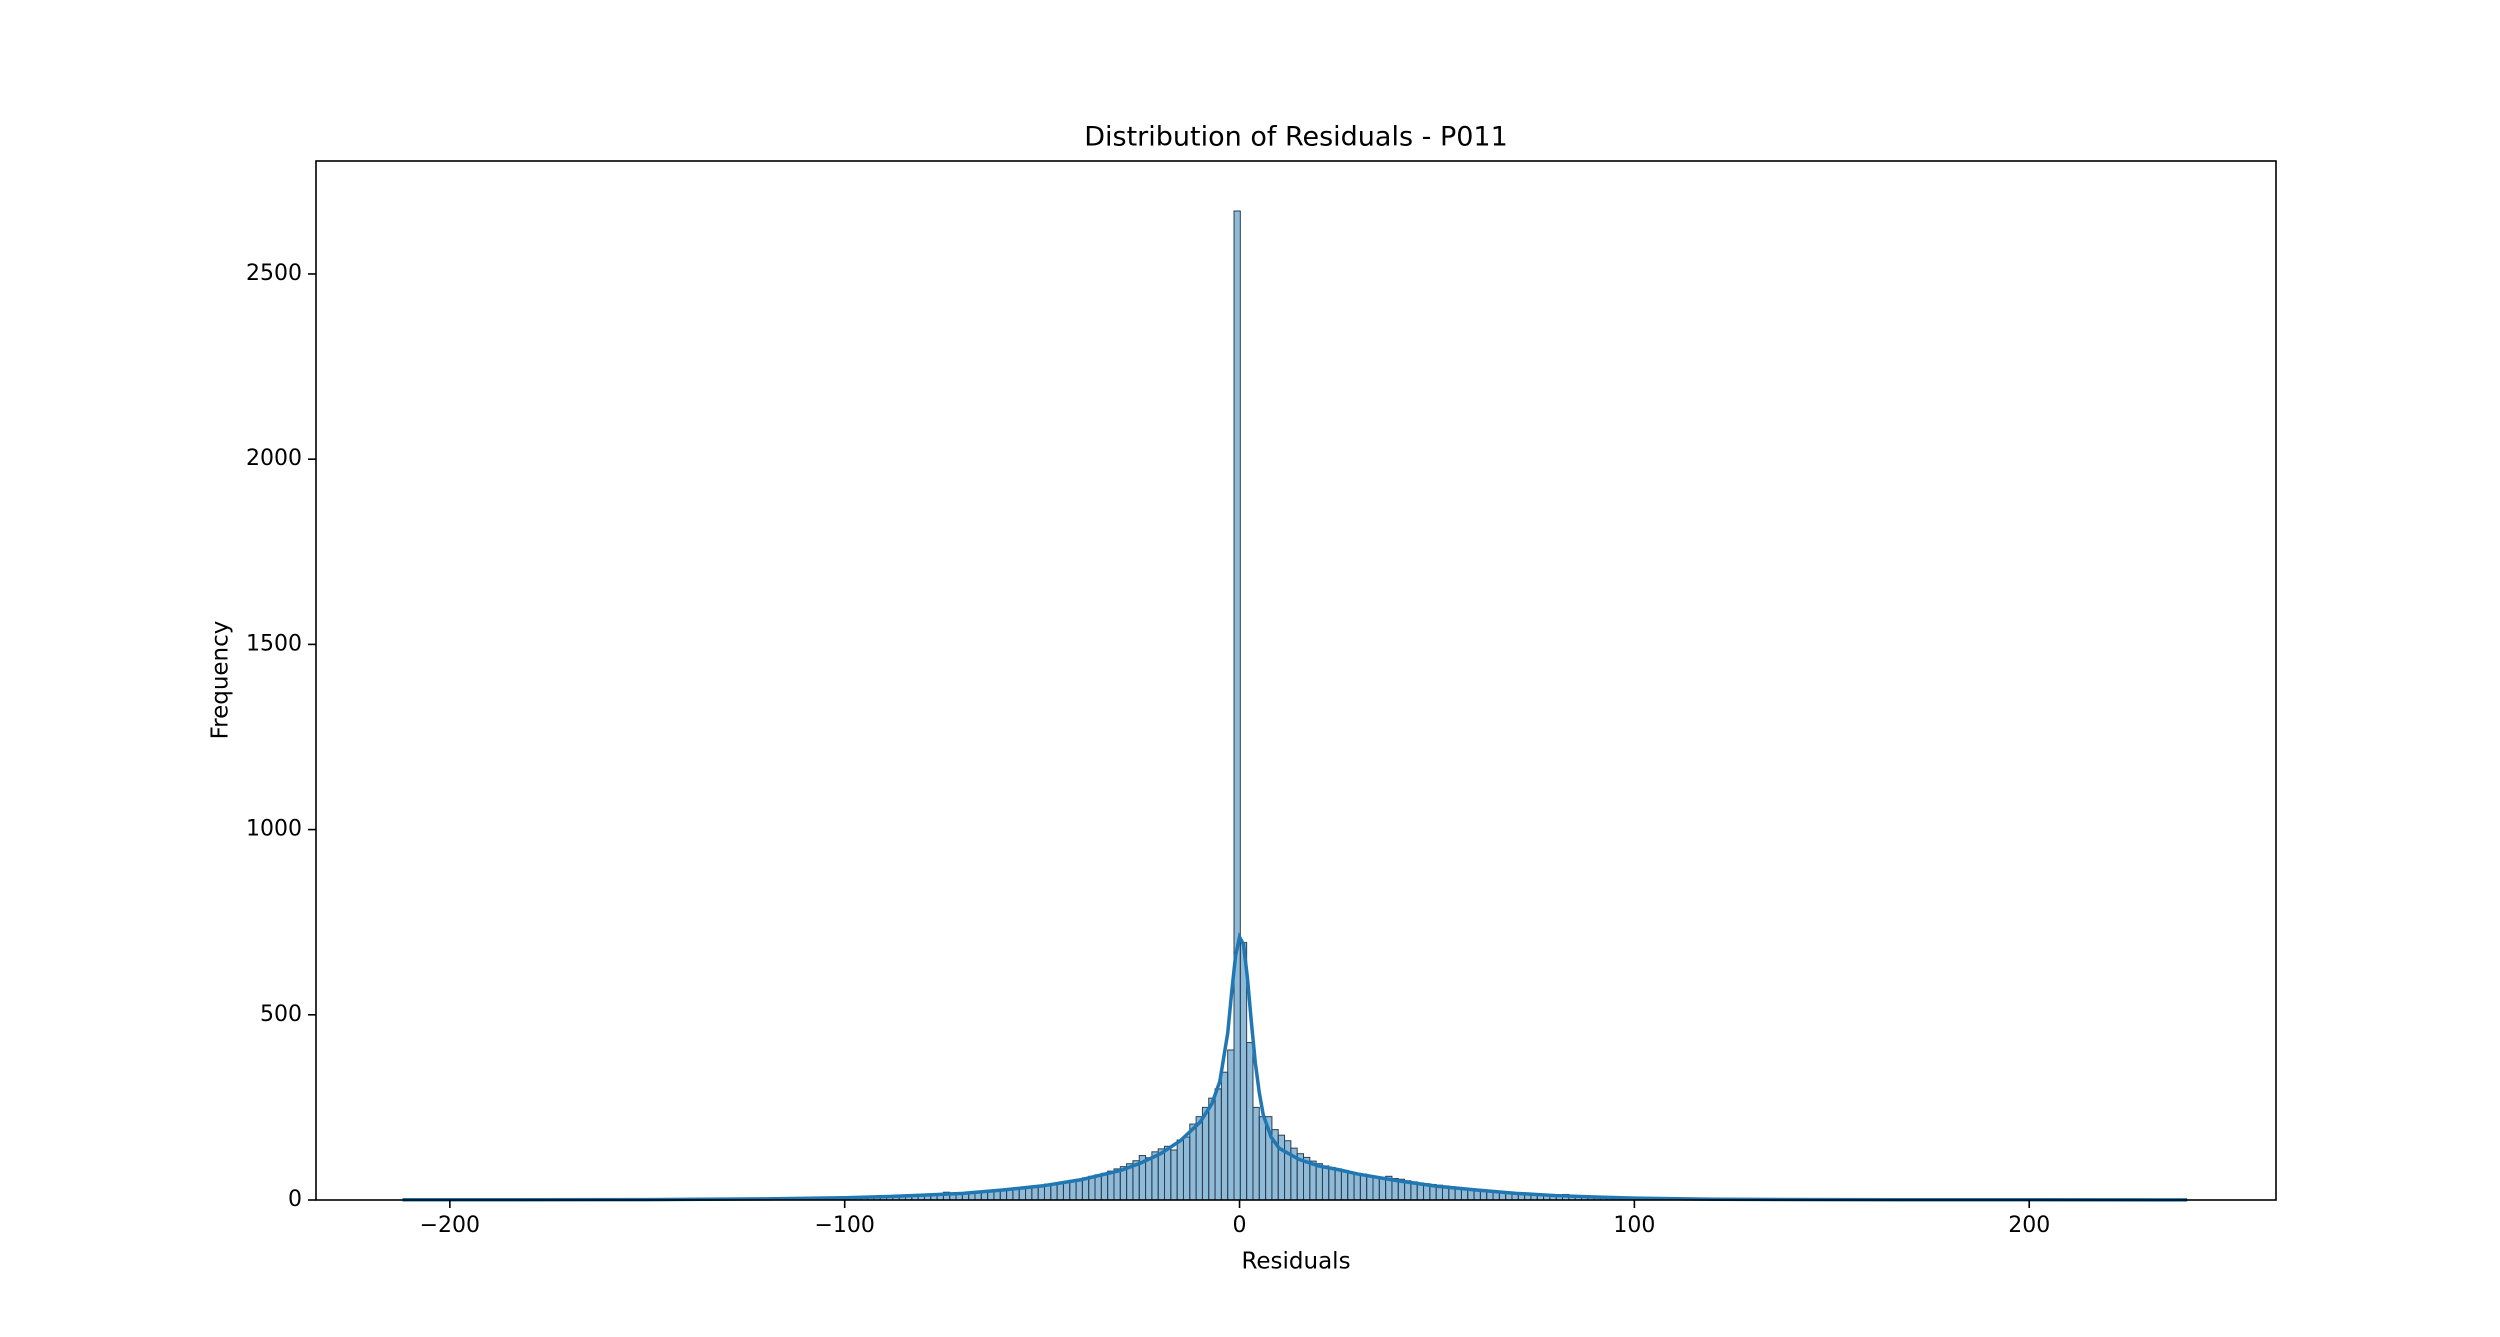 This screenshot has height=1337, width=2500. Describe the element at coordinates (274, 458) in the screenshot. I see `y-tick-label: 2000` at that location.